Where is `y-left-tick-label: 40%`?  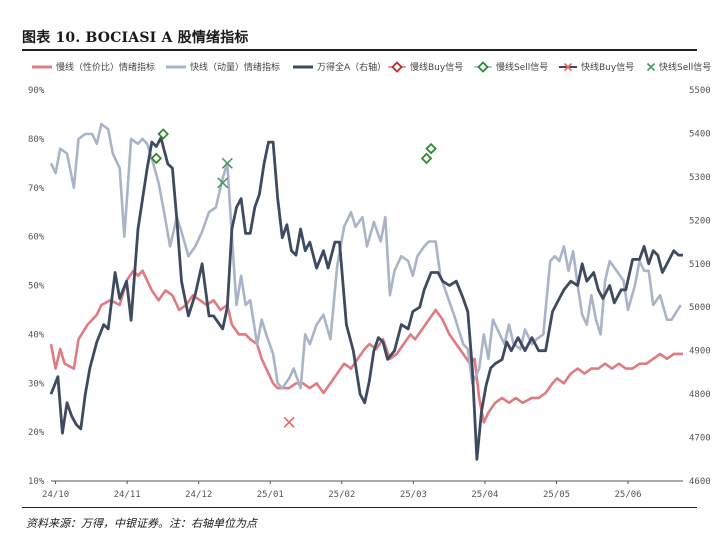 y-left-tick-label: 40% is located at coordinates (36, 335).